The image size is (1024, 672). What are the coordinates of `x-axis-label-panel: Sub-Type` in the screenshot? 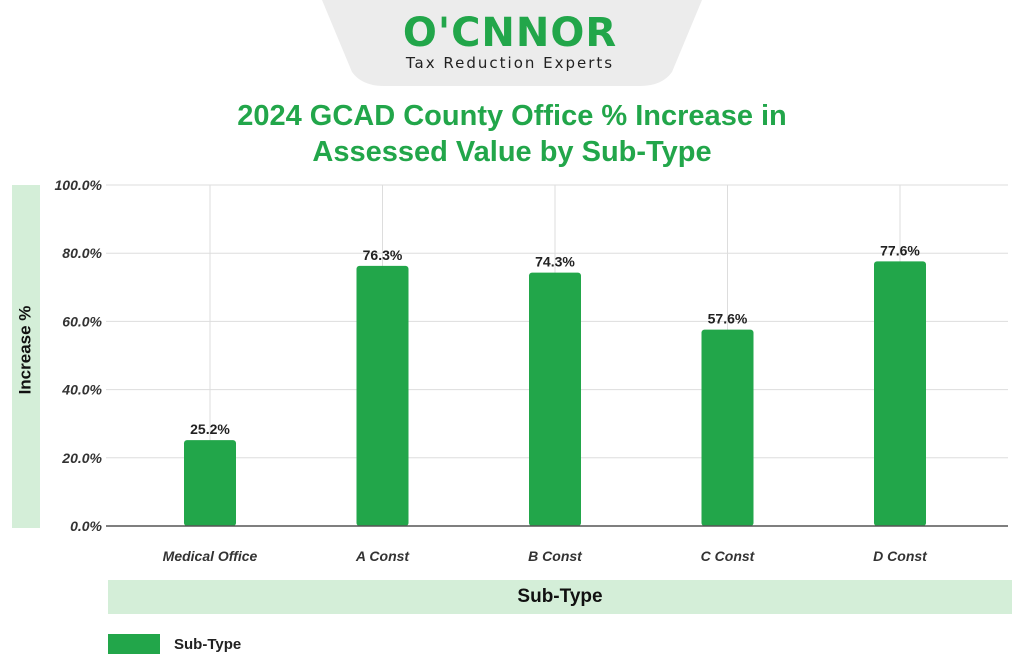 It's located at (560, 597).